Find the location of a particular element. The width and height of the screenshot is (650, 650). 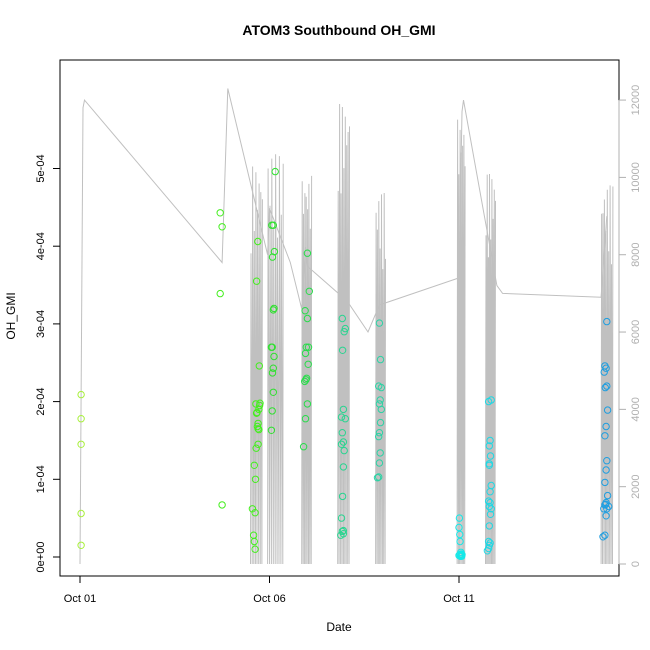

x-tick-label: Oct 06 is located at coordinates (269, 599).